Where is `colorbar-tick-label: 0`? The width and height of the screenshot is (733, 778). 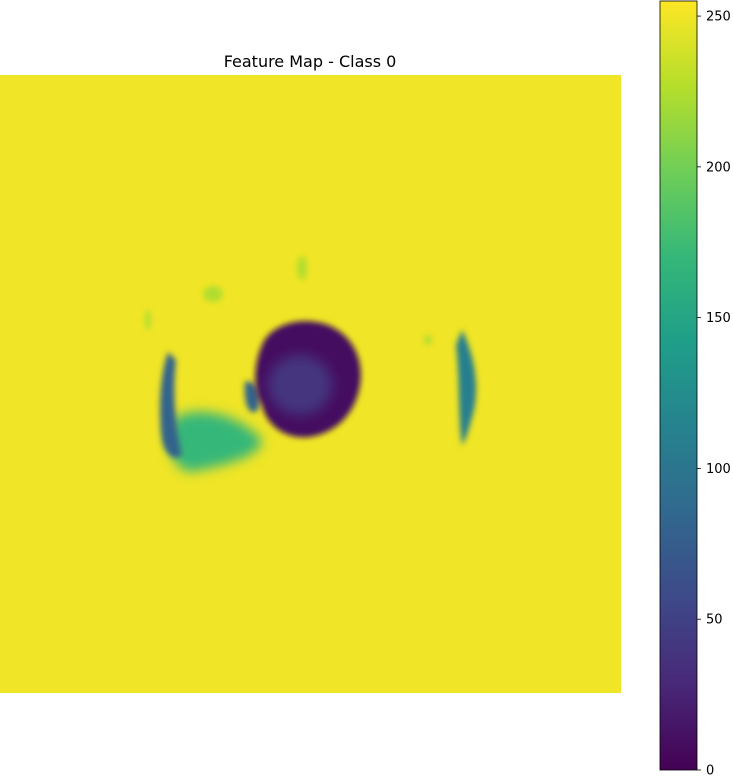 colorbar-tick-label: 0 is located at coordinates (710, 771).